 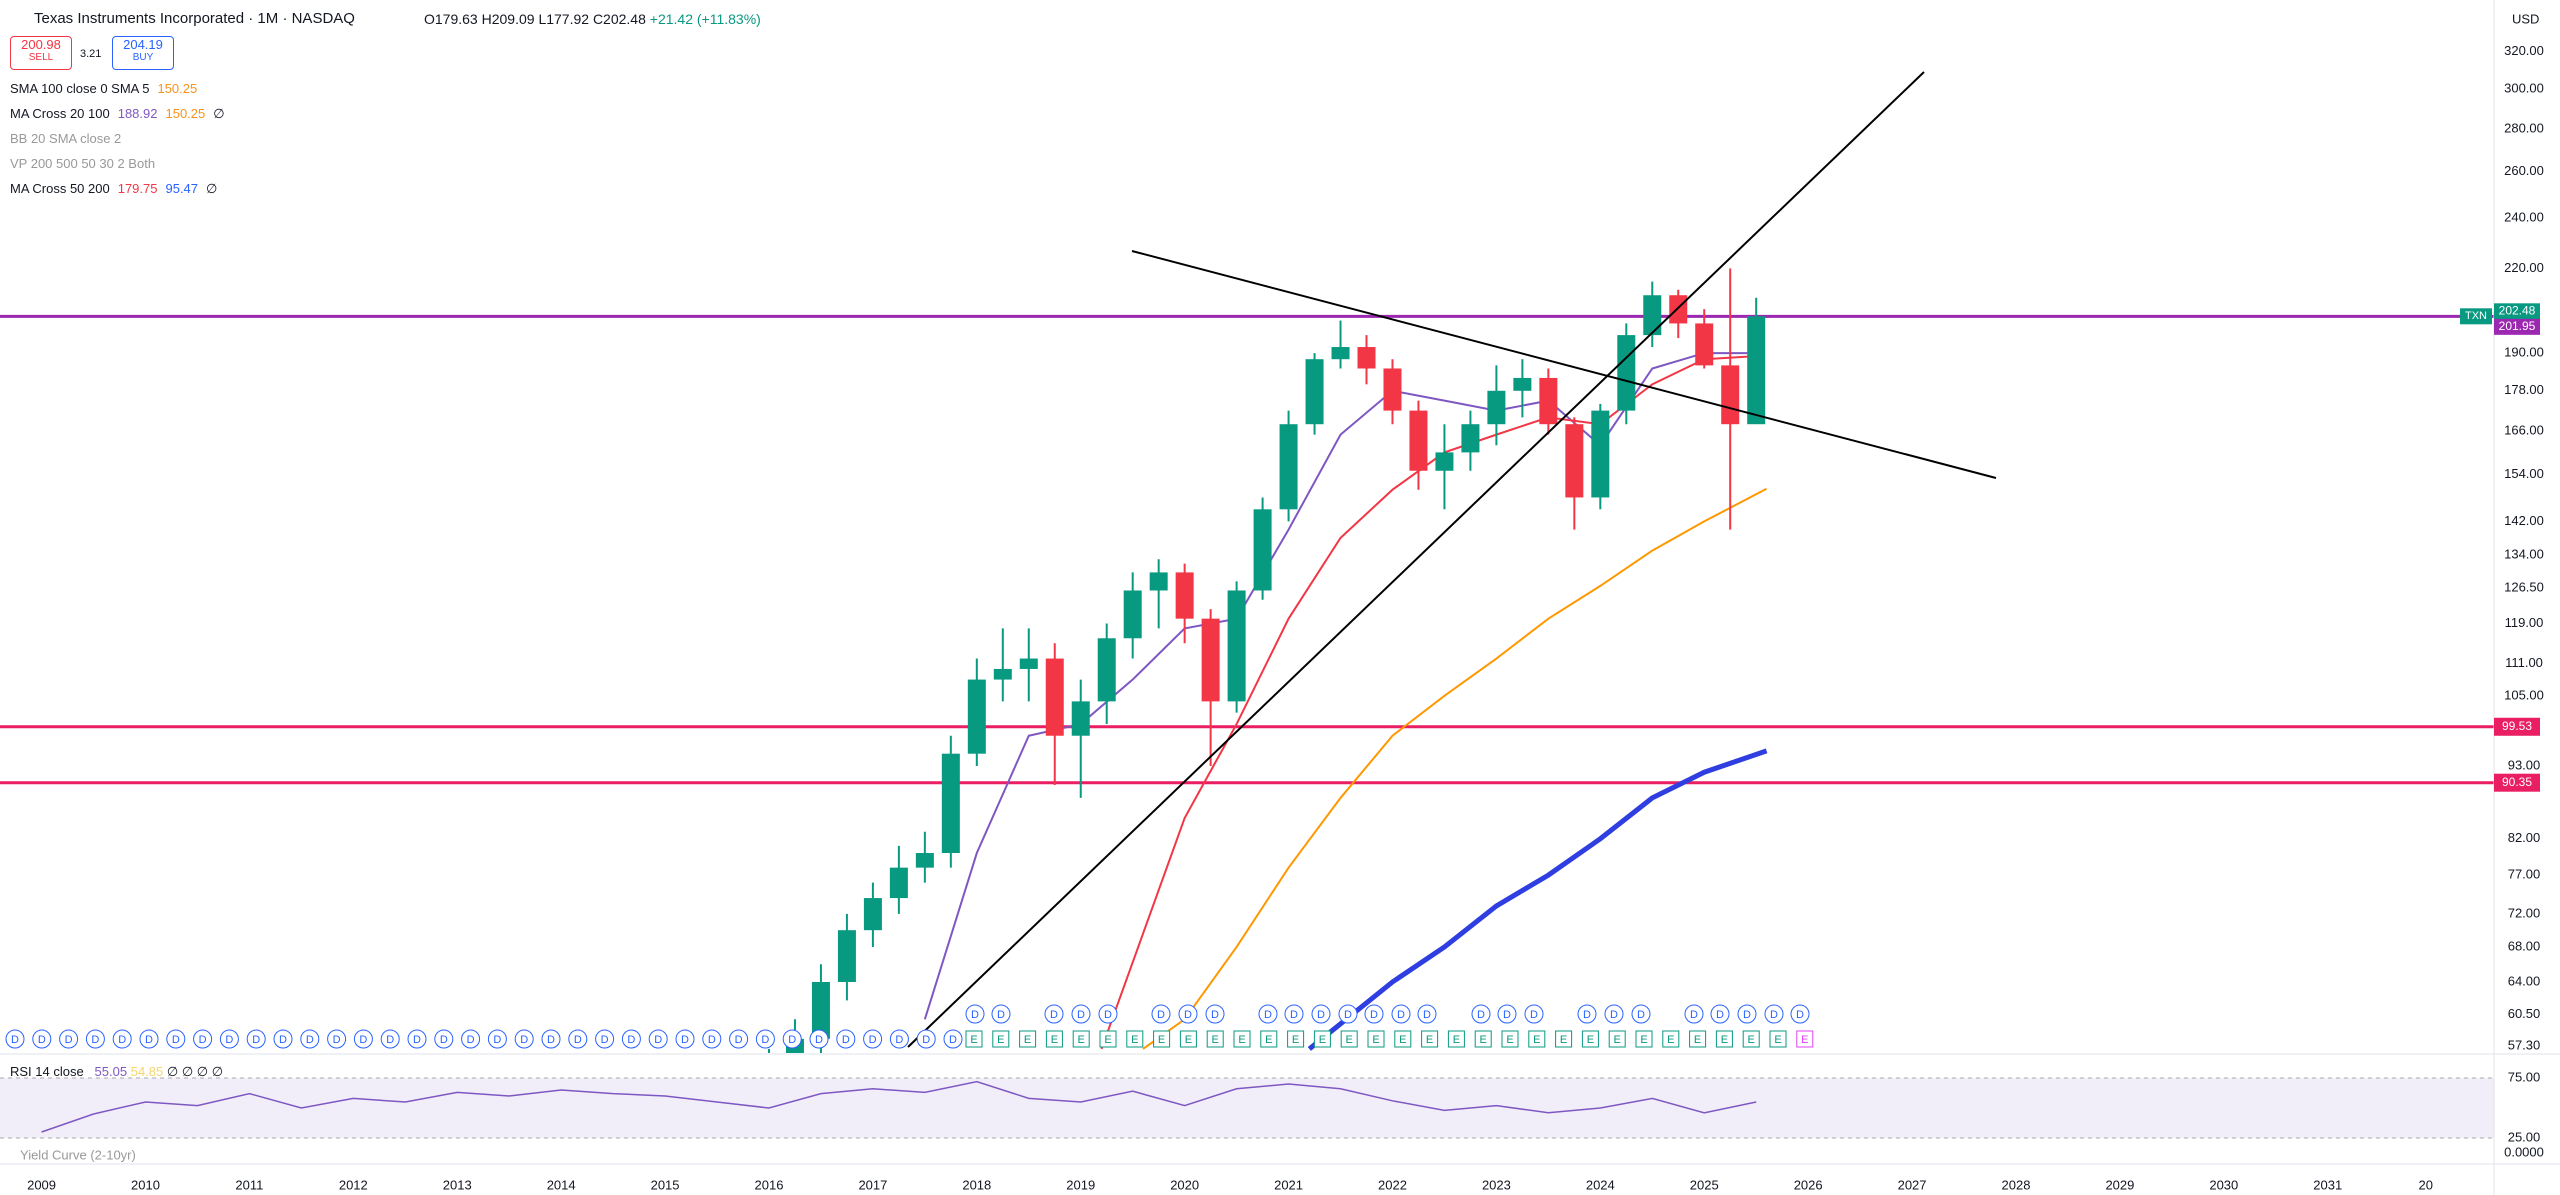 I want to click on buy-button: 204.19 BUY, so click(x=143, y=53).